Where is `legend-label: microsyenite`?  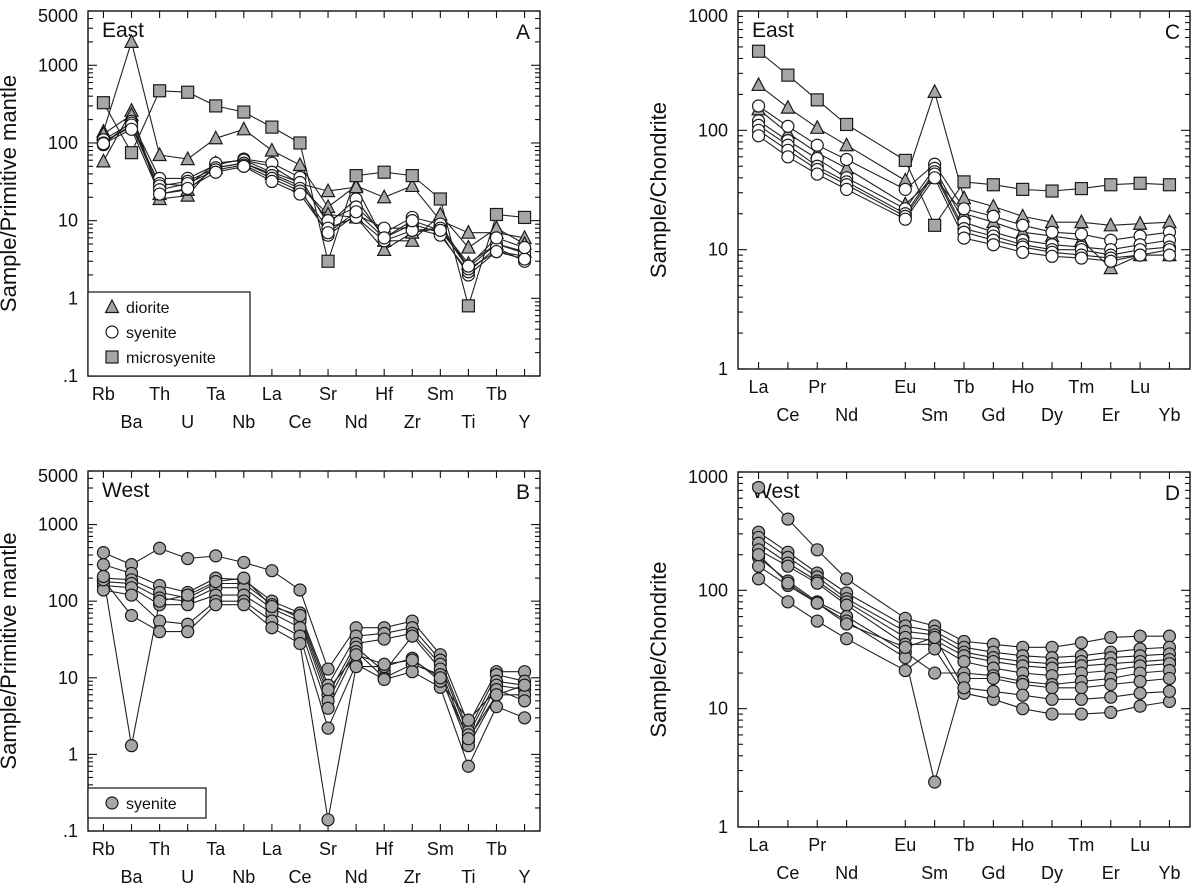
legend-label: microsyenite is located at coordinates (171, 358).